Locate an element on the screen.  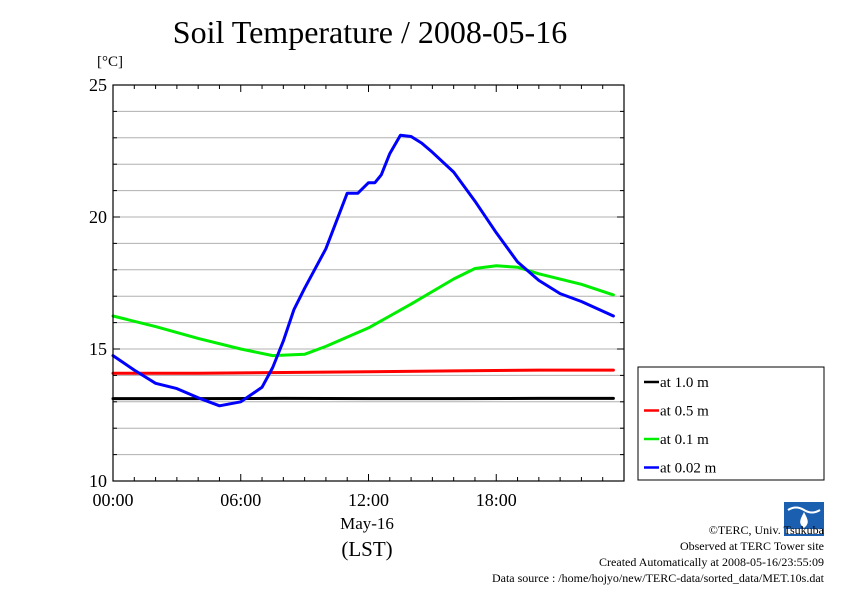
y-axis-unit-label: [°C] is located at coordinates (110, 62).